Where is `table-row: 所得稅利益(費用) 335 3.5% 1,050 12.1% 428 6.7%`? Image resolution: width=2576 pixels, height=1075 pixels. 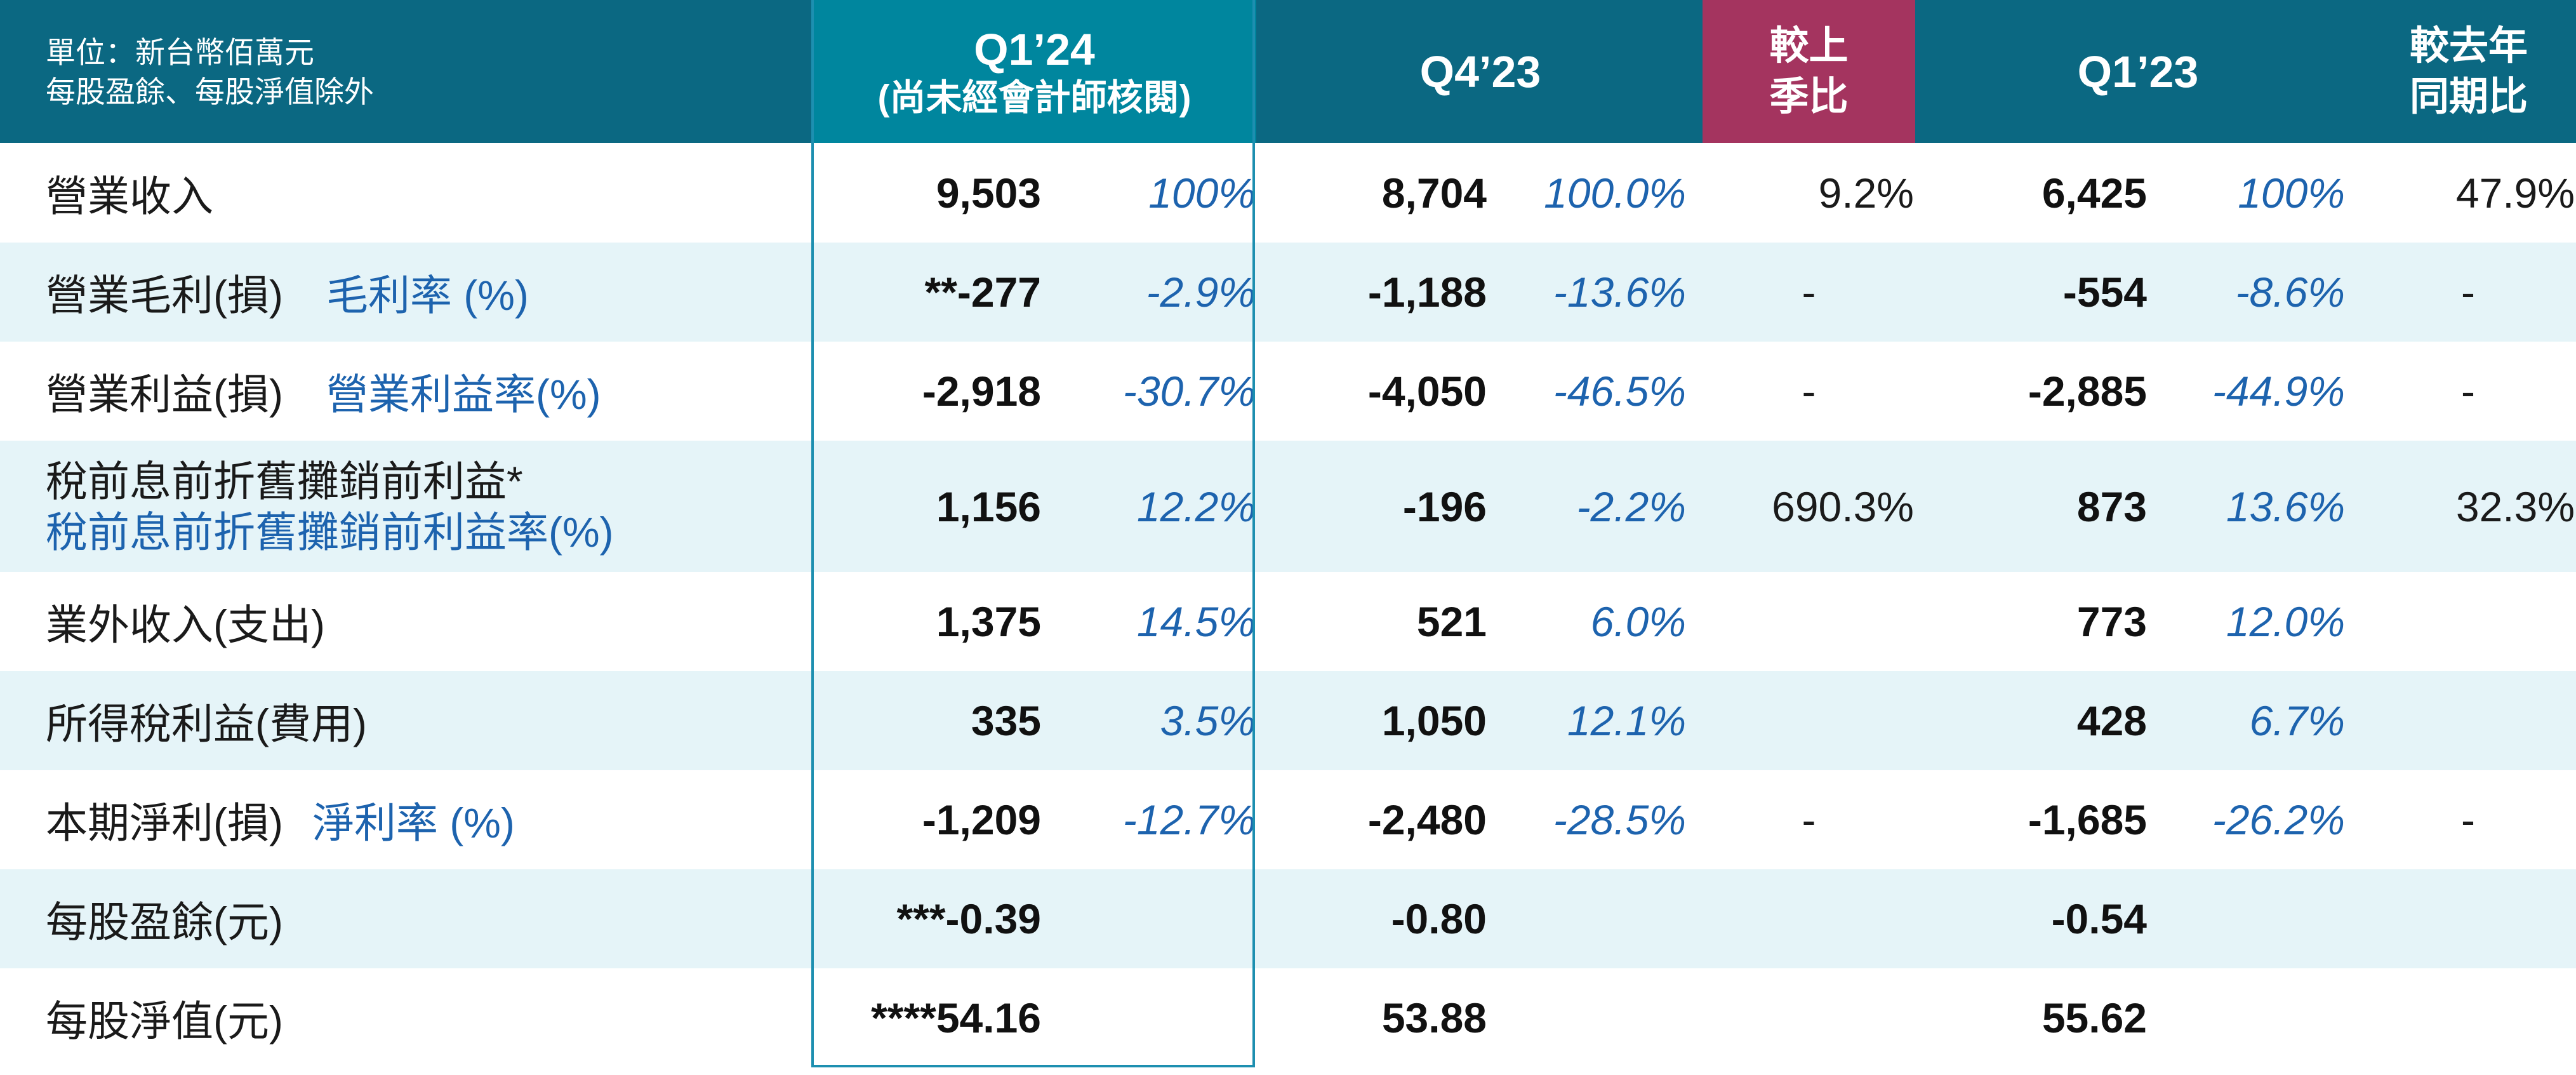
table-row: 所得稅利益(費用) 335 3.5% 1,050 12.1% 428 6.7% is located at coordinates (1288, 720).